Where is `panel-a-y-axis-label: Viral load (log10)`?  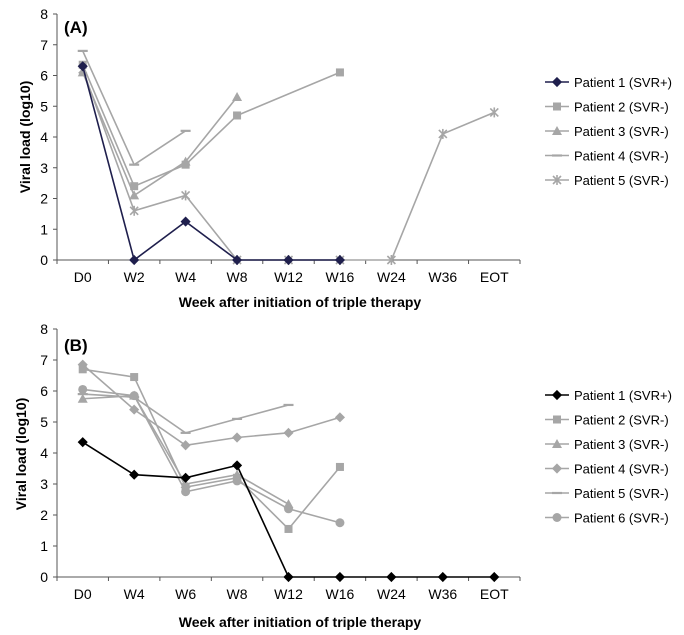 panel-a-y-axis-label: Viral load (log10) is located at coordinates (25, 137).